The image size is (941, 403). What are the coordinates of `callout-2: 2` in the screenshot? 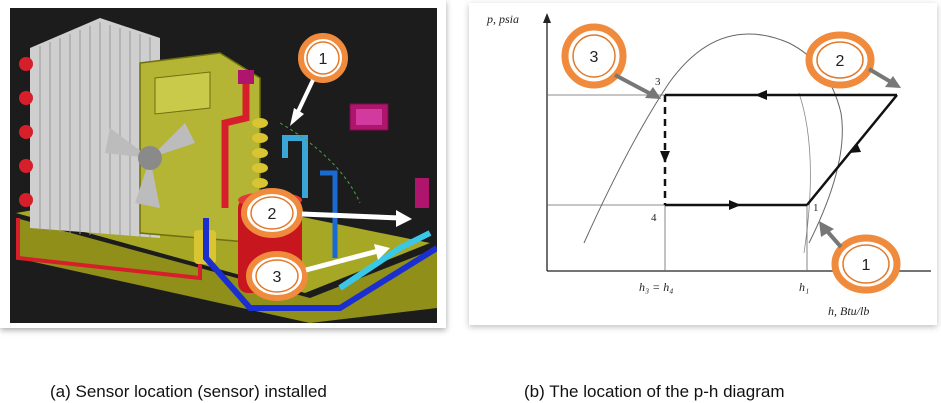 It's located at (326, 213).